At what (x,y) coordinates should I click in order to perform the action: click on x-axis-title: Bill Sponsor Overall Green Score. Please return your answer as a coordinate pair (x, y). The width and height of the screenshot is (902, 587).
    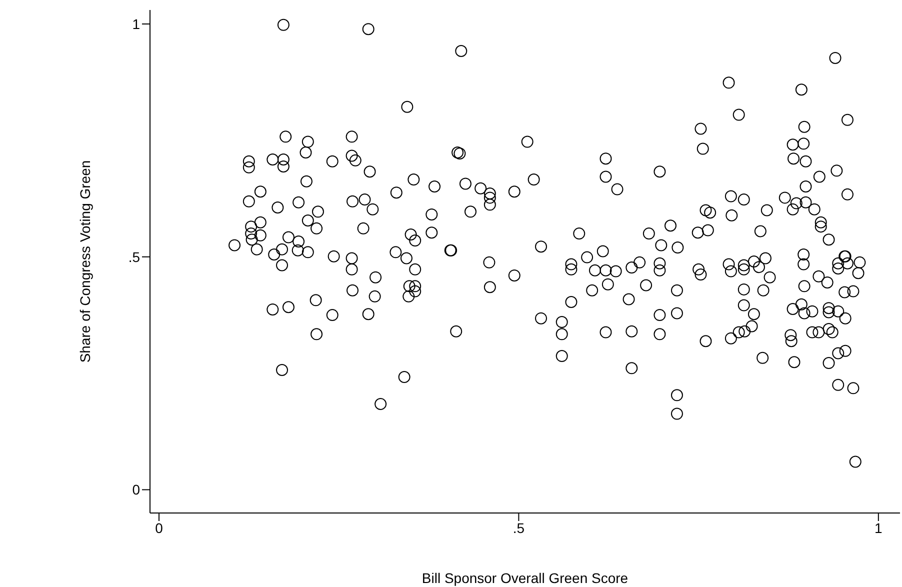
    Looking at the image, I should click on (525, 578).